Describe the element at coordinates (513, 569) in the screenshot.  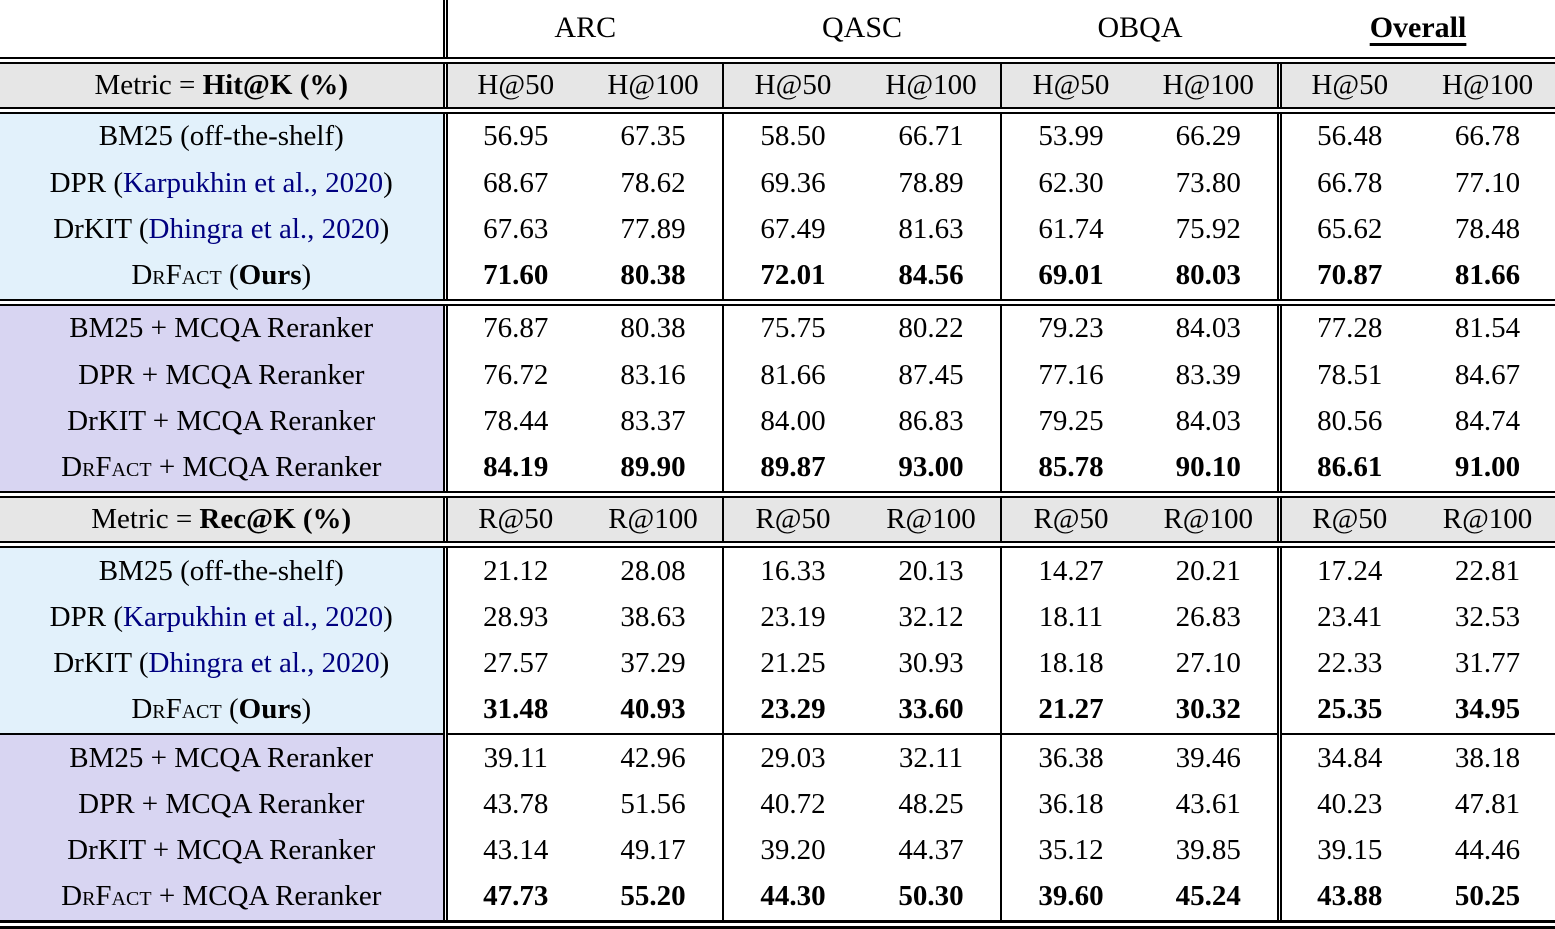
I see `value-cell: 21.12` at that location.